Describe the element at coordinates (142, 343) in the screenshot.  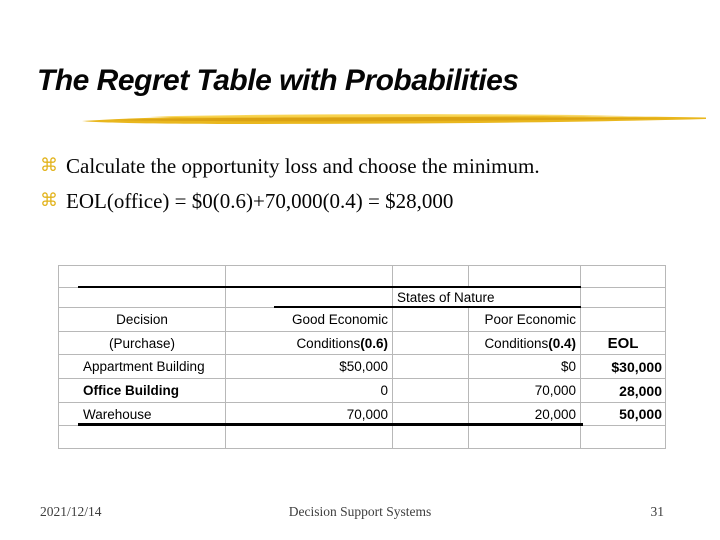
I see `purchase-header: (Purchase)` at that location.